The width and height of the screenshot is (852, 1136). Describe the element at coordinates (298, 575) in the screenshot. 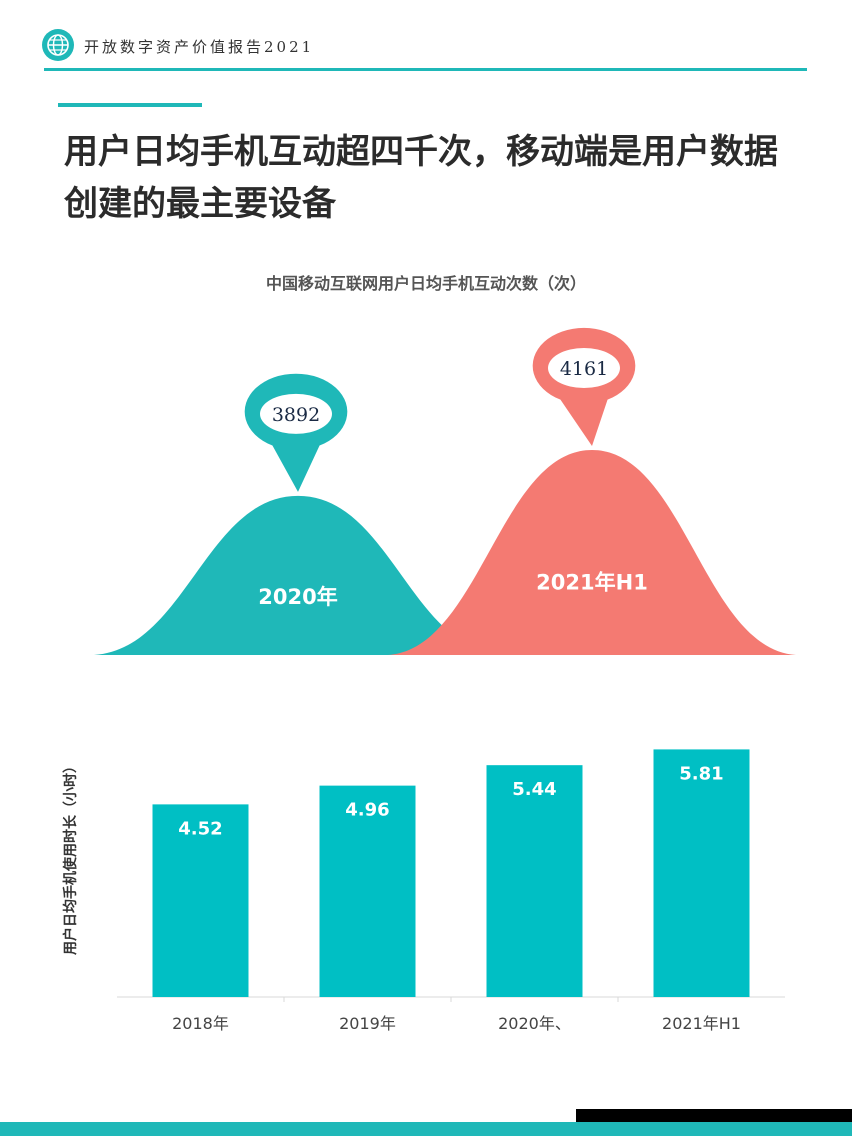

I see `bell-2020` at that location.